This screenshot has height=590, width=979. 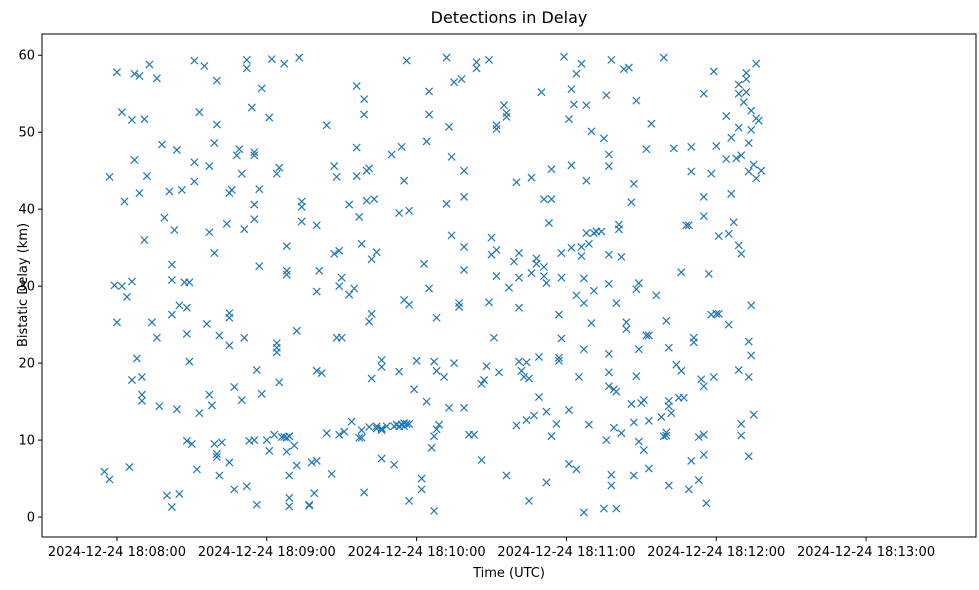 What do you see at coordinates (30, 287) in the screenshot?
I see `y-axis-ticks: 0 10 20 30 40 50 60` at bounding box center [30, 287].